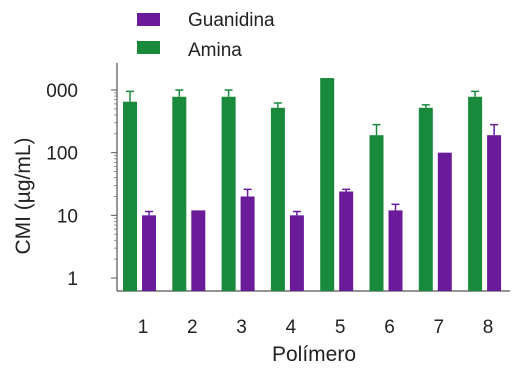  I want to click on x-tick-label: 6, so click(389, 327).